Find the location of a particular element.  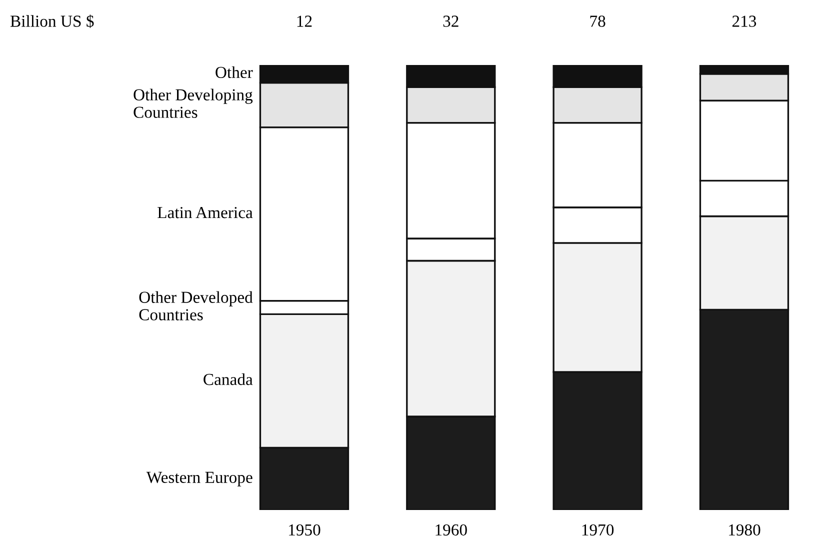

text: Billion US $ is located at coordinates (52, 21).